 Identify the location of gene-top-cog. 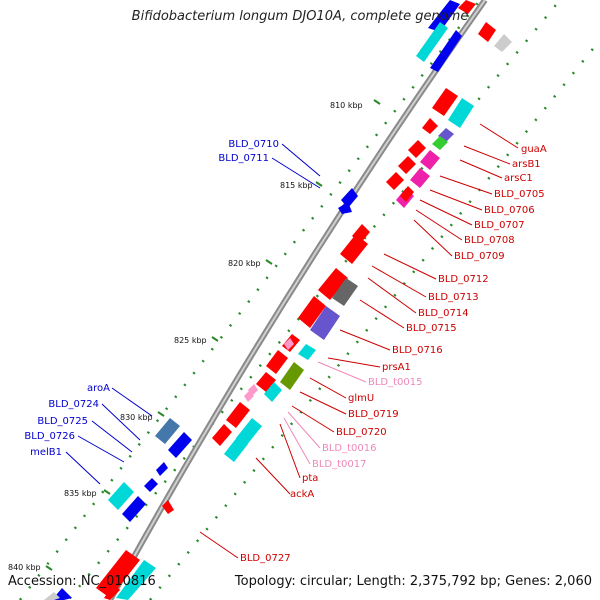
(432, 42).